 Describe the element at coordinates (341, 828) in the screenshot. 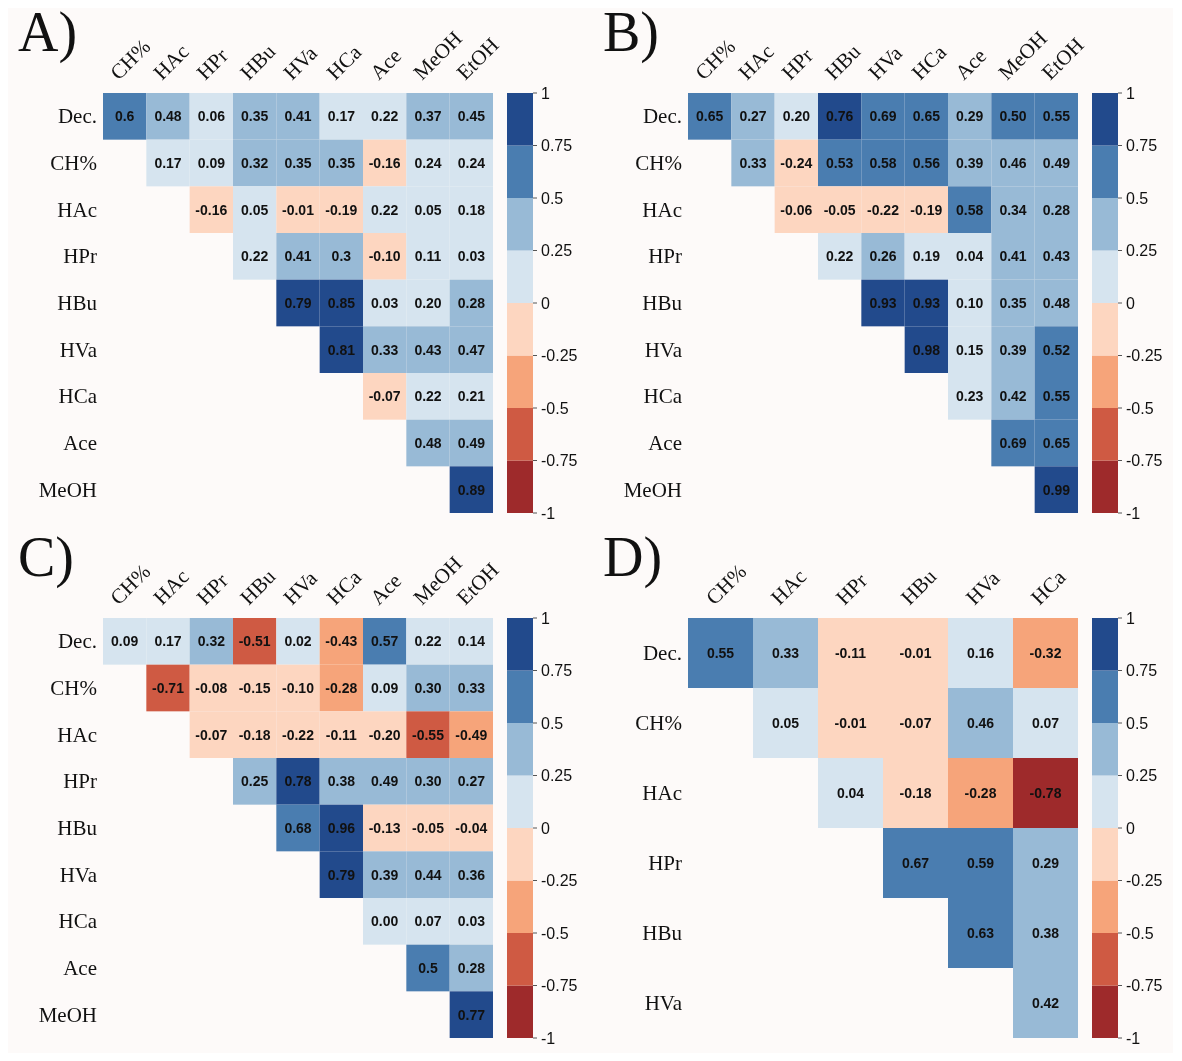

I see `data-label: 0.96` at that location.